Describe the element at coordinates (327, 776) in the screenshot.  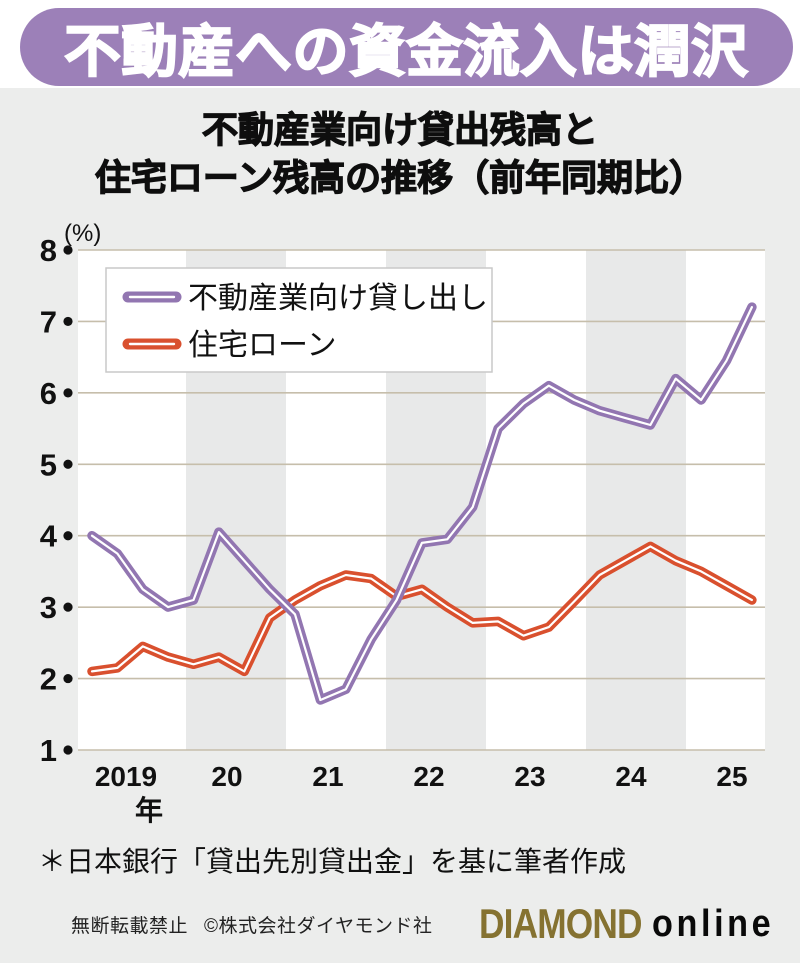
I see `x-tick-label: 21` at that location.